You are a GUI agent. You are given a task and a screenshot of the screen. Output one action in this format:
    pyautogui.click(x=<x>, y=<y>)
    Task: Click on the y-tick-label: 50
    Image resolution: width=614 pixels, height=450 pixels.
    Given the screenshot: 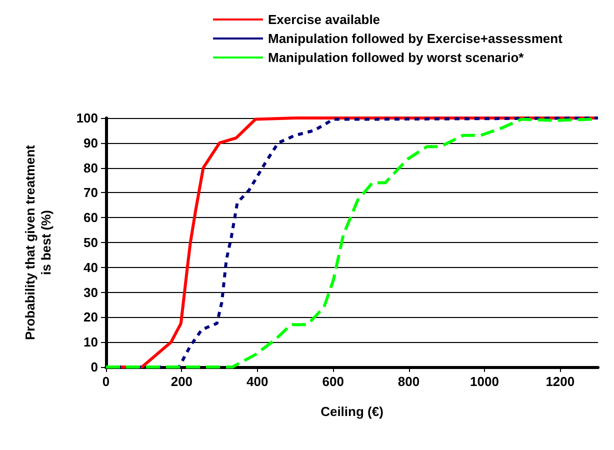 What is the action you would take?
    pyautogui.click(x=91, y=242)
    